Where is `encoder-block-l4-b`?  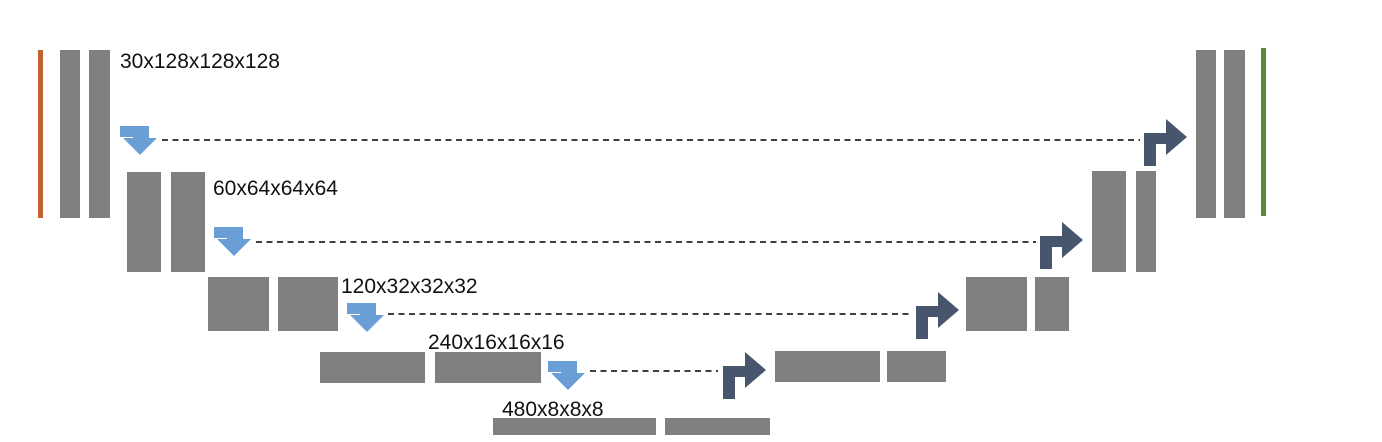 encoder-block-l4-b is located at coordinates (488, 367).